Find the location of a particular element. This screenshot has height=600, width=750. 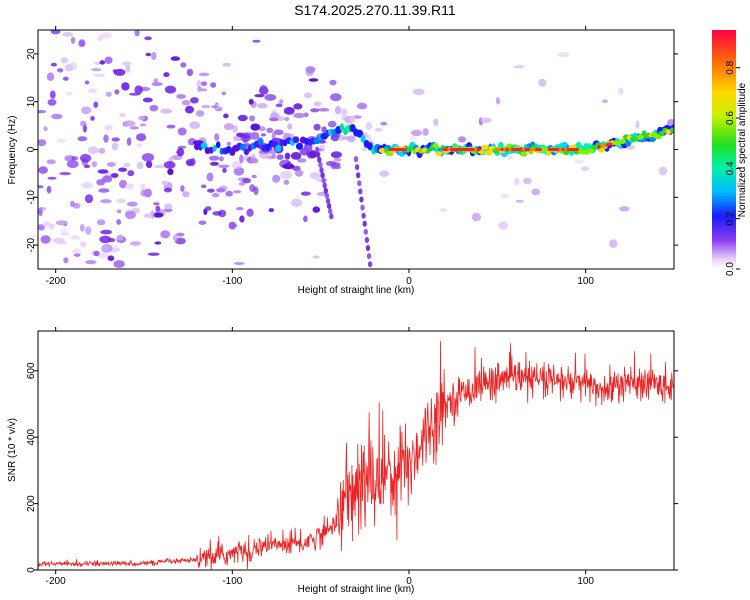

colorbar-tick-label: 0.6 is located at coordinates (730, 118).